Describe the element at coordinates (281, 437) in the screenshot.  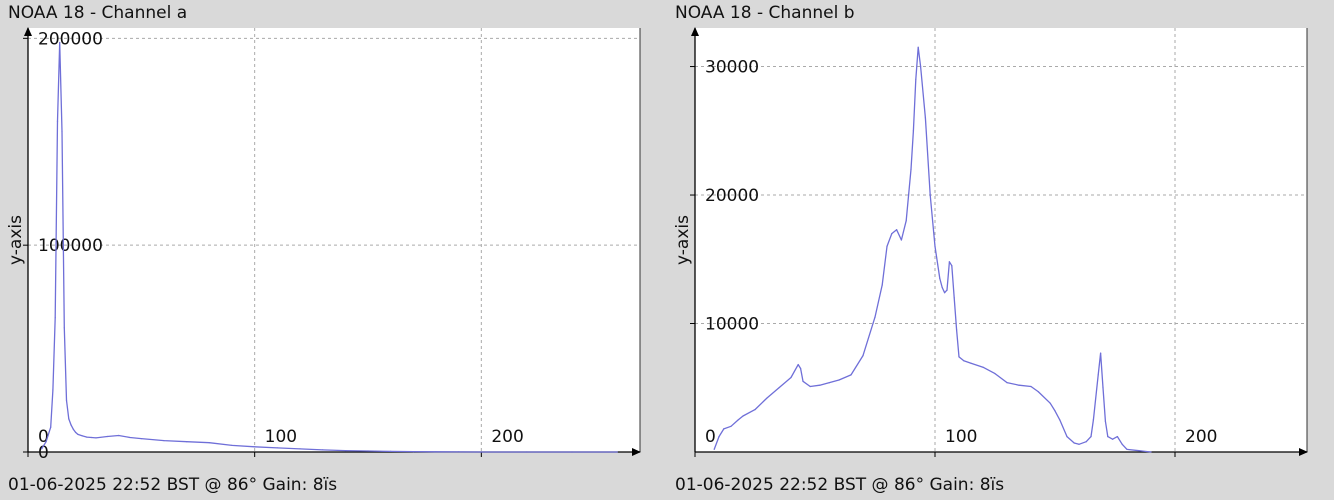
I see `x-tick-label: 100` at that location.